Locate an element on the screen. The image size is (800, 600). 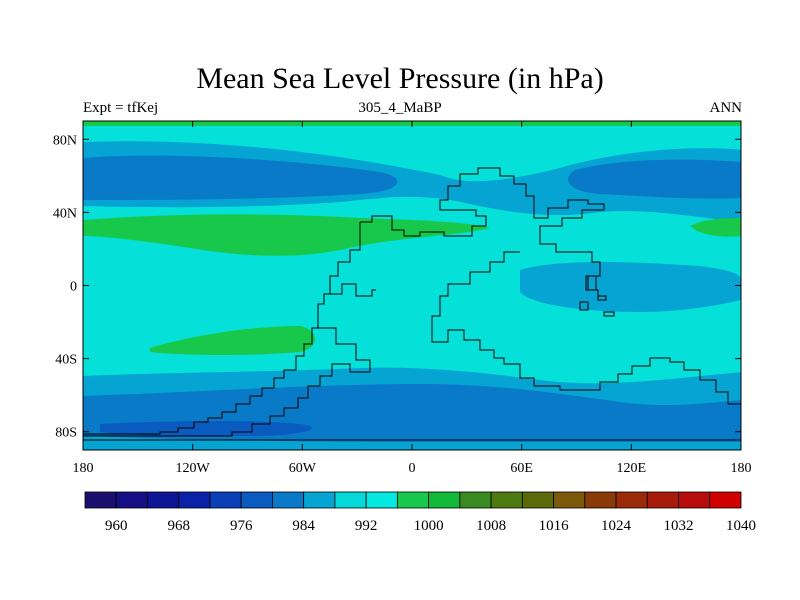
x-tick-label: 60W is located at coordinates (303, 468).